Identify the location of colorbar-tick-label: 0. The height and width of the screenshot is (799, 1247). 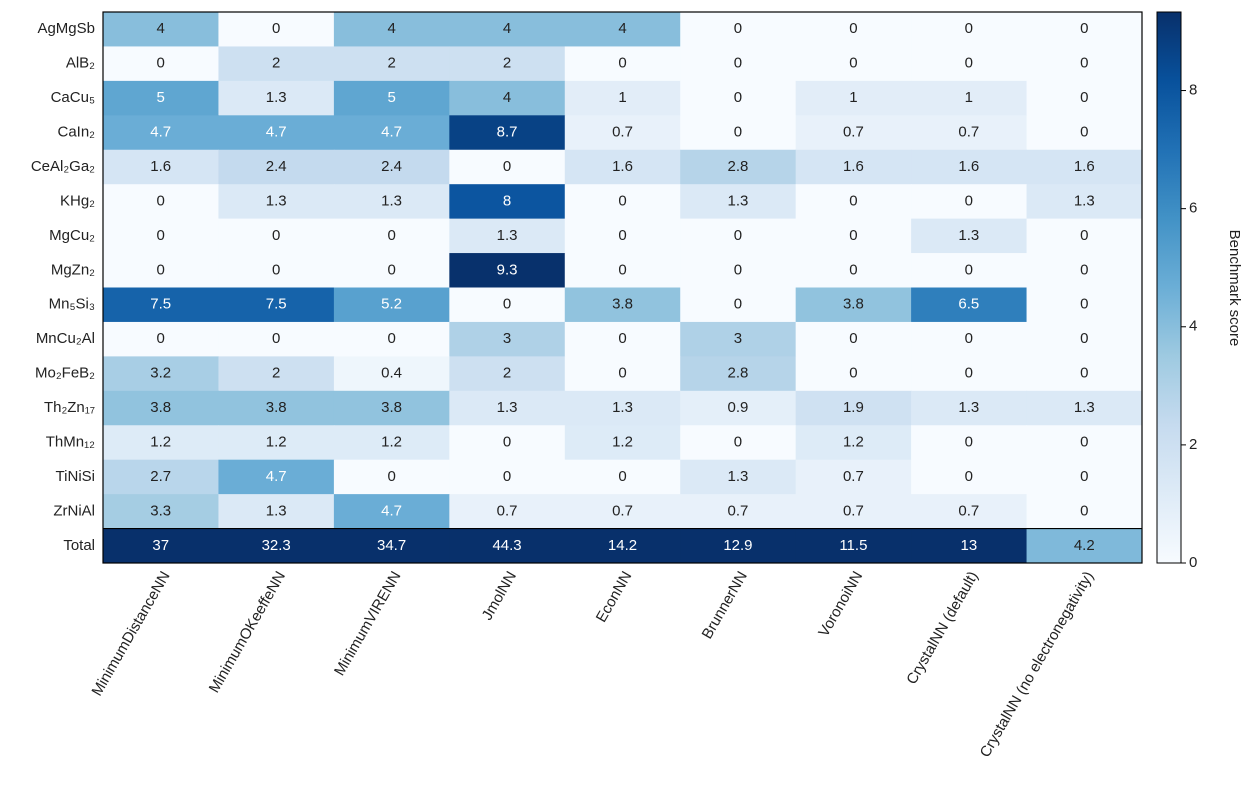
(1193, 562).